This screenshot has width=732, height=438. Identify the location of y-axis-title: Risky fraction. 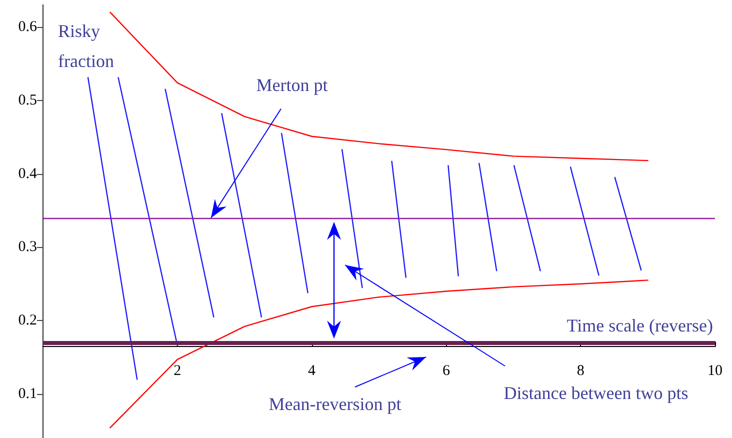
(86, 46).